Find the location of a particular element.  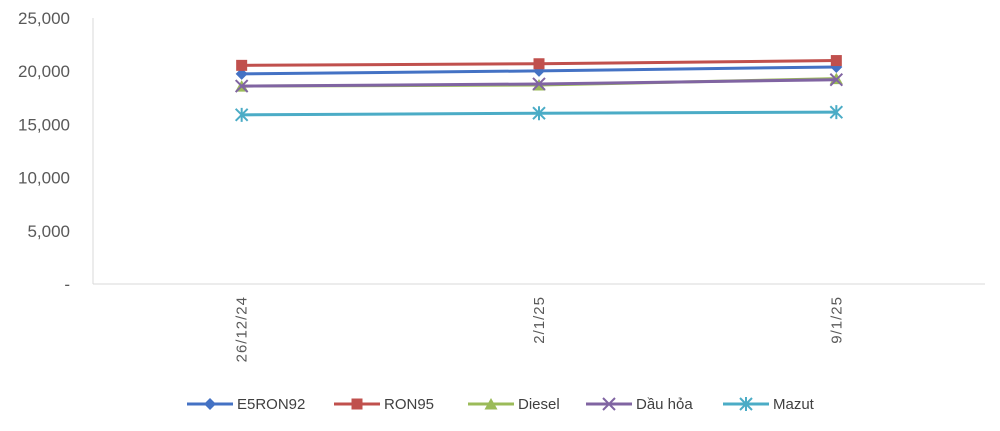

legend-label: E5RON92 is located at coordinates (271, 404).